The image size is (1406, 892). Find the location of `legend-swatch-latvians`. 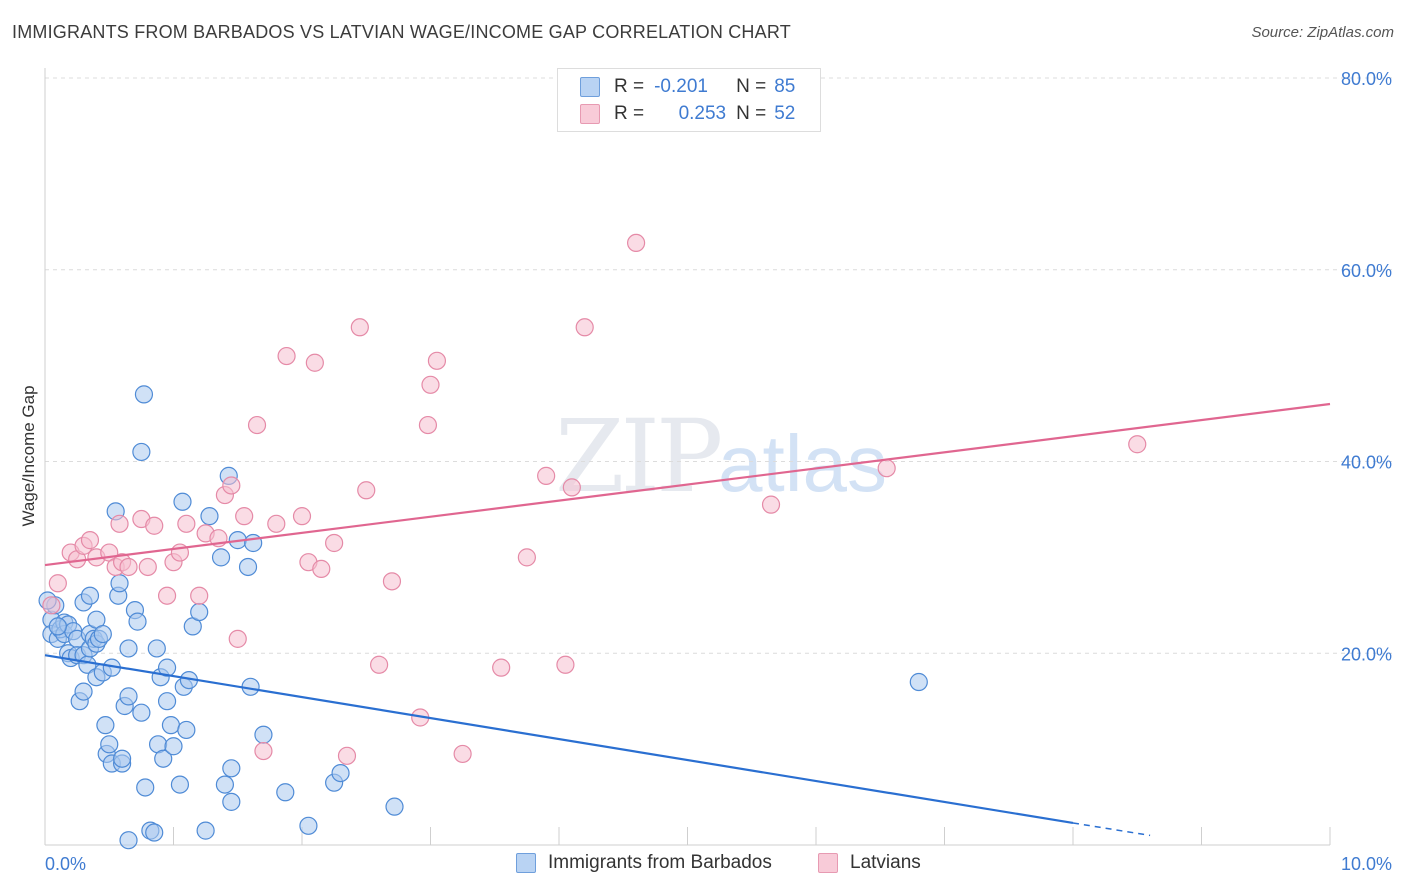

legend-swatch-latvians is located at coordinates (590, 114).